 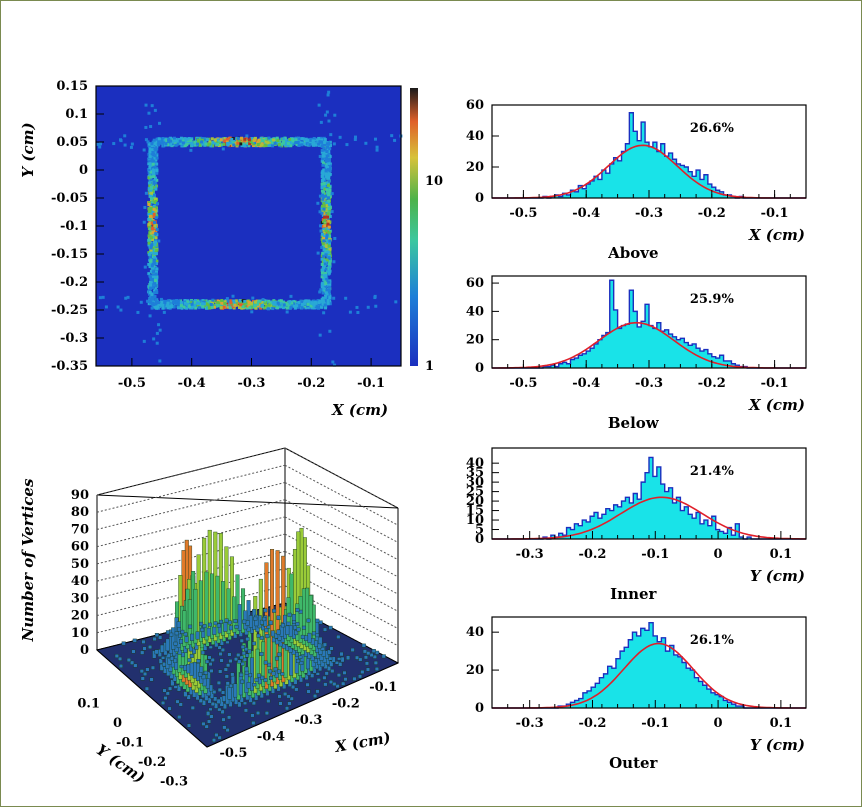 I want to click on heatmap-x-tick: -0.1, so click(x=371, y=383).